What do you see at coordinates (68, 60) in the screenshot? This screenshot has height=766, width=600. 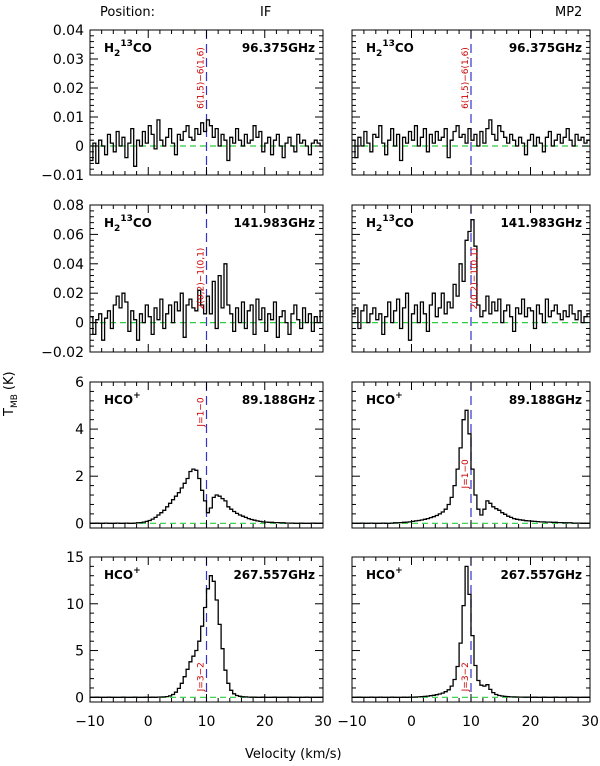 I see `y-tick-label: 0.03` at bounding box center [68, 60].